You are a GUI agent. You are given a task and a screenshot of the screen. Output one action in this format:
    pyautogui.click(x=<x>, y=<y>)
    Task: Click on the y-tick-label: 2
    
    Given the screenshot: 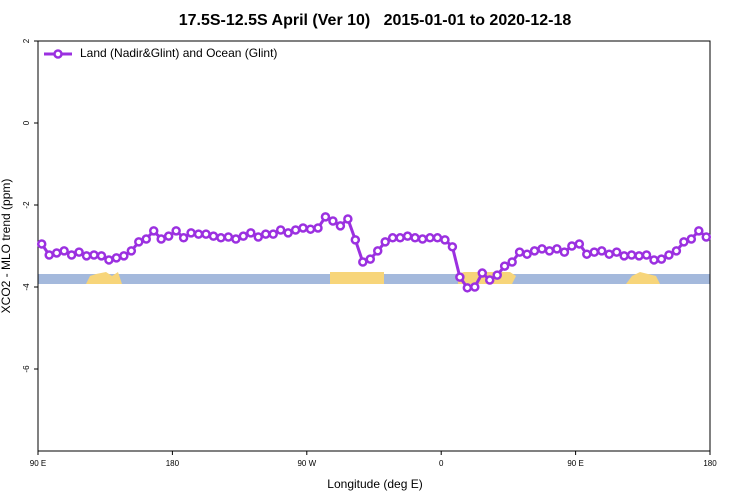 What is the action you would take?
    pyautogui.click(x=26, y=40)
    